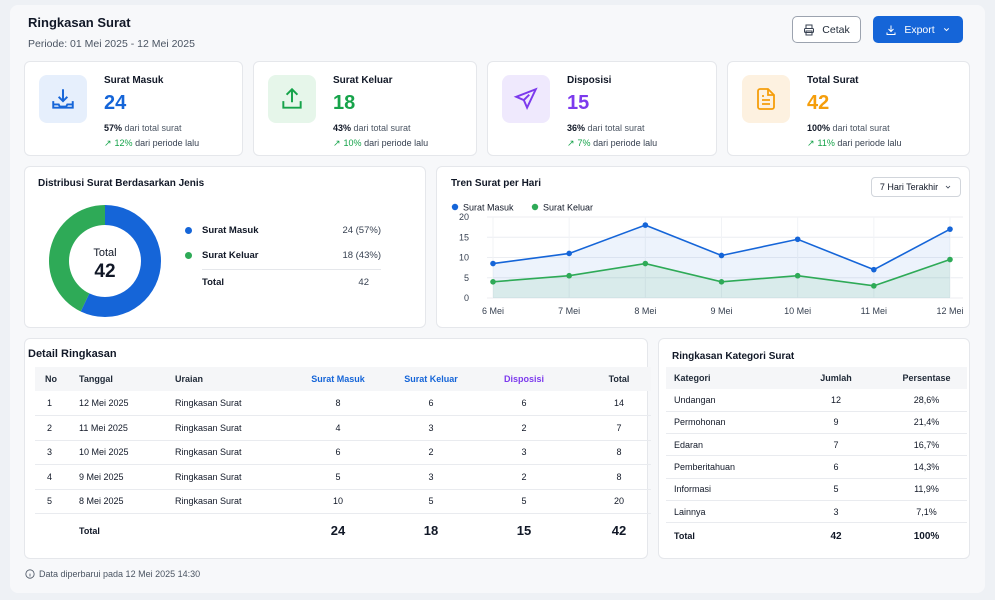 The width and height of the screenshot is (995, 600). I want to click on legend-item-surat-masuk: Surat Masuk 24 (57%), so click(283, 230).